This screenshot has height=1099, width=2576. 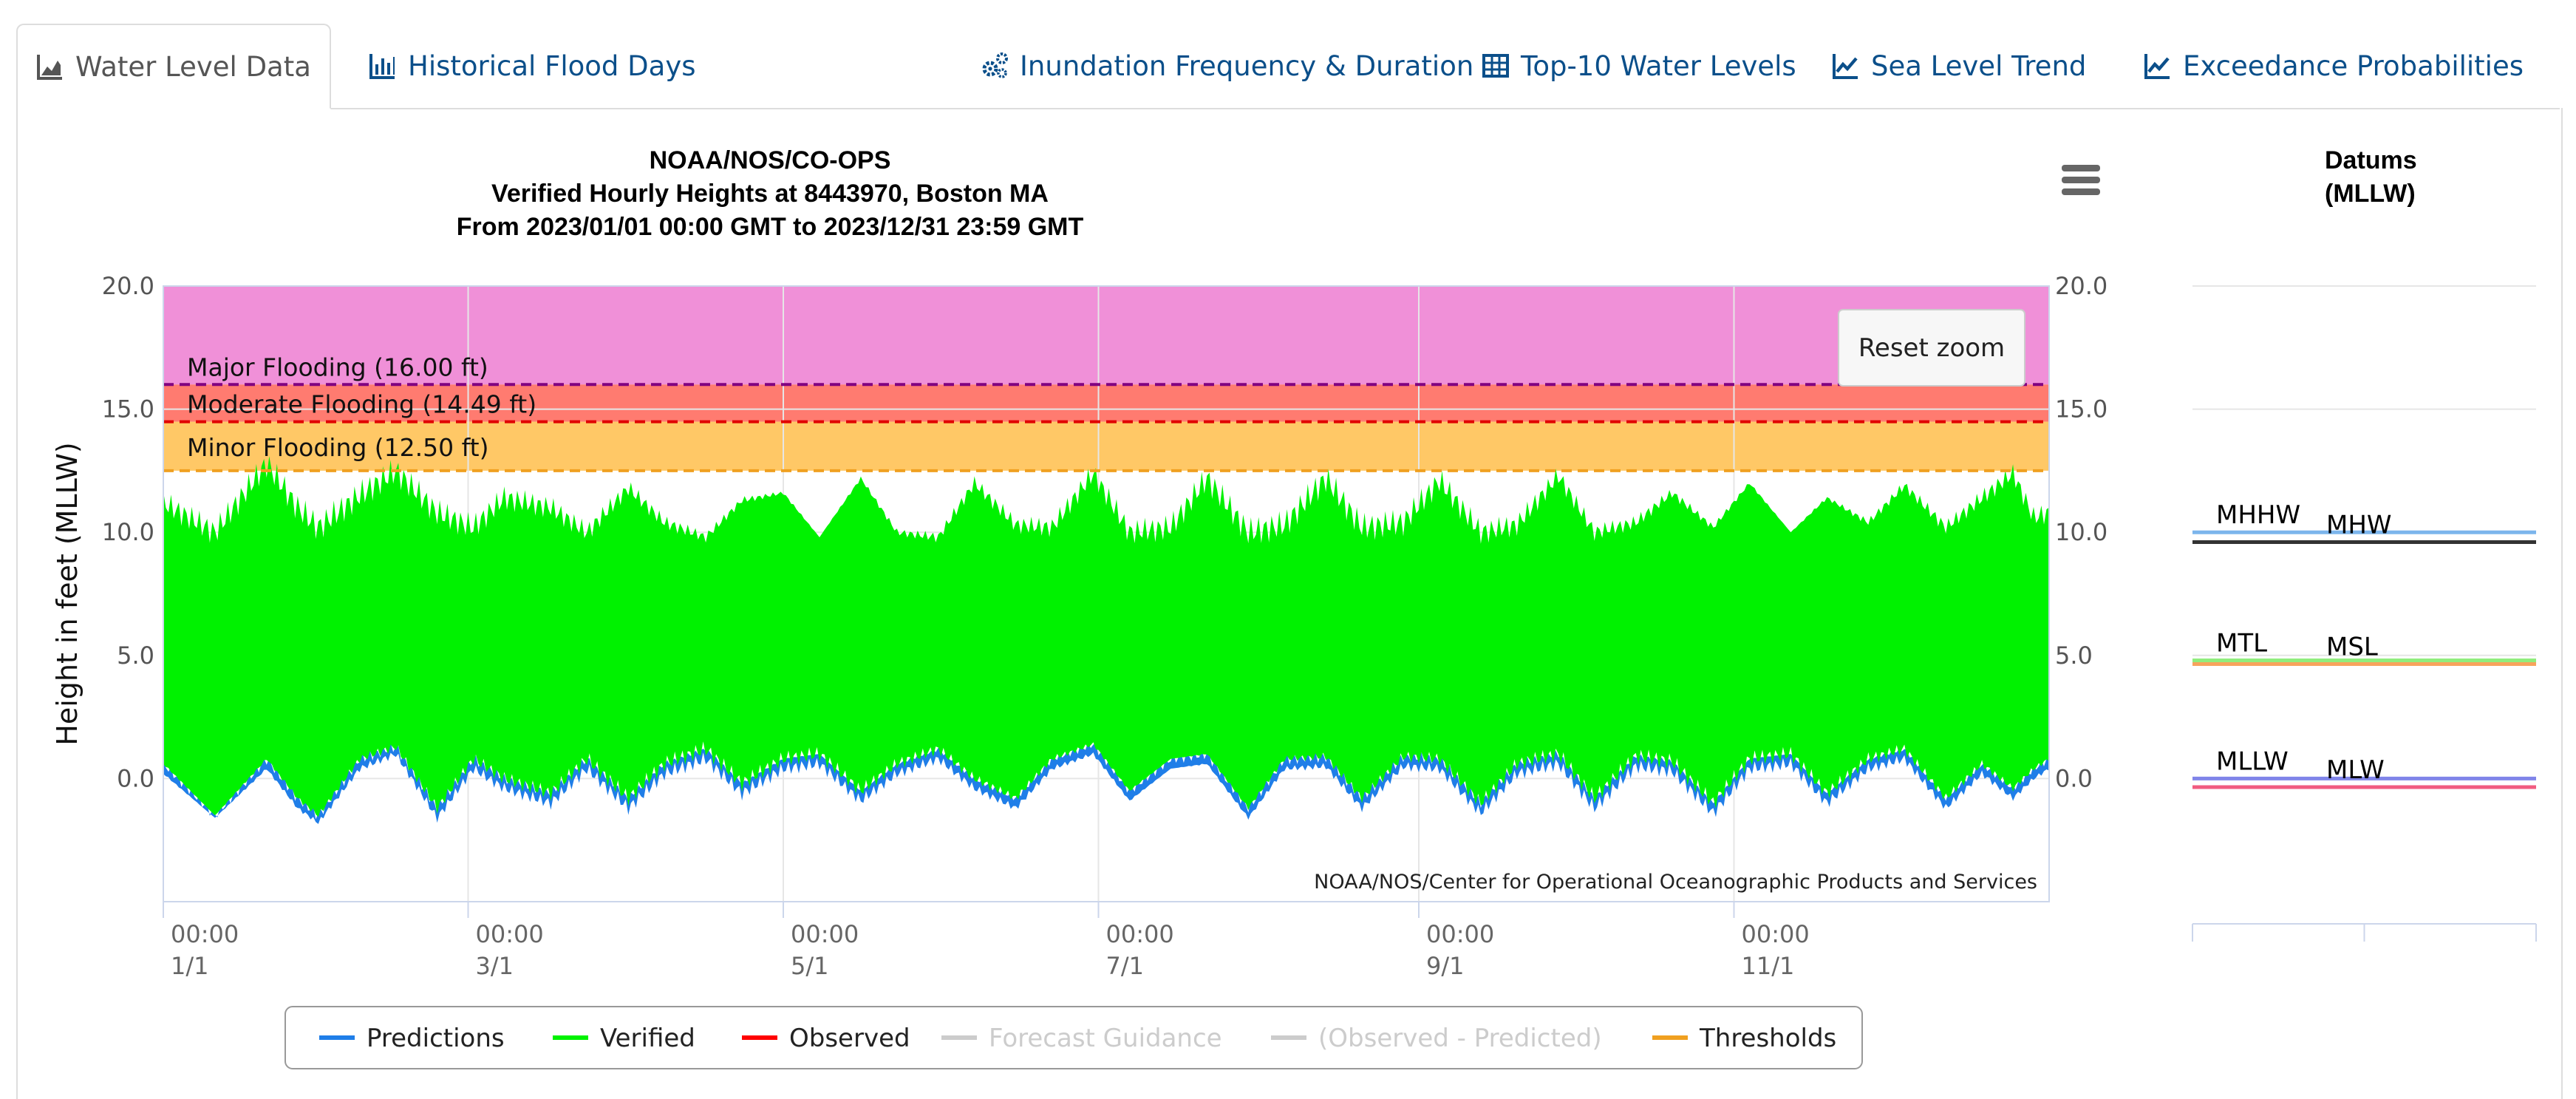 I want to click on tab-water-level-data: Water Level Data, so click(x=173, y=66).